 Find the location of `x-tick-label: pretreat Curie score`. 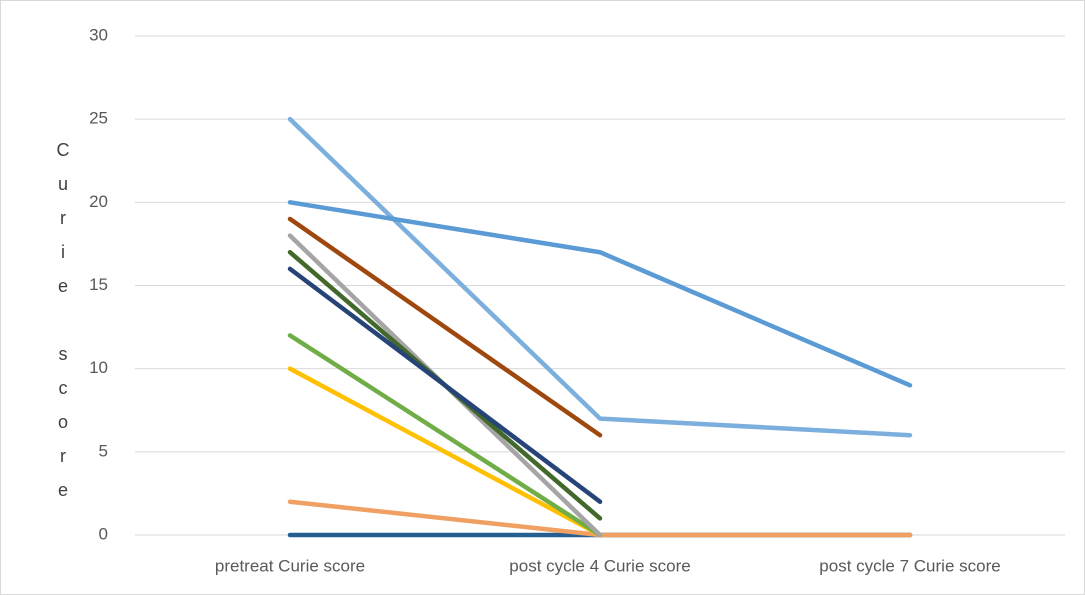

x-tick-label: pretreat Curie score is located at coordinates (290, 565).